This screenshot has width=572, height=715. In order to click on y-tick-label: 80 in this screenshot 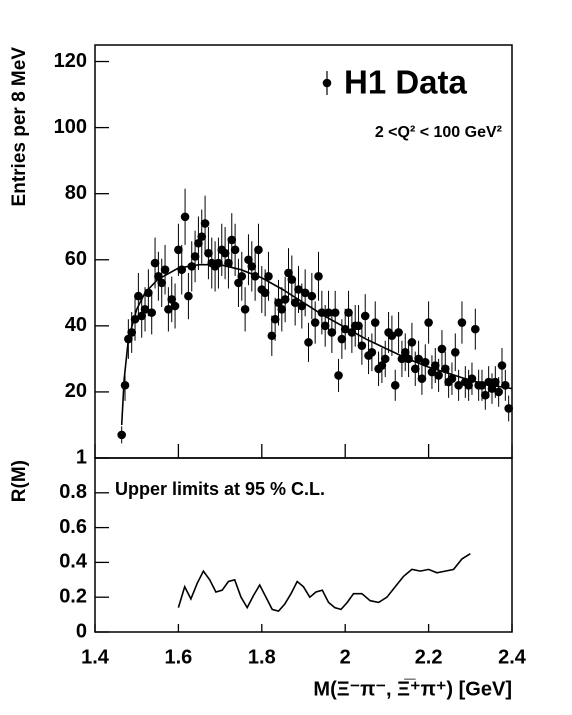, I will do `click(76, 193)`.